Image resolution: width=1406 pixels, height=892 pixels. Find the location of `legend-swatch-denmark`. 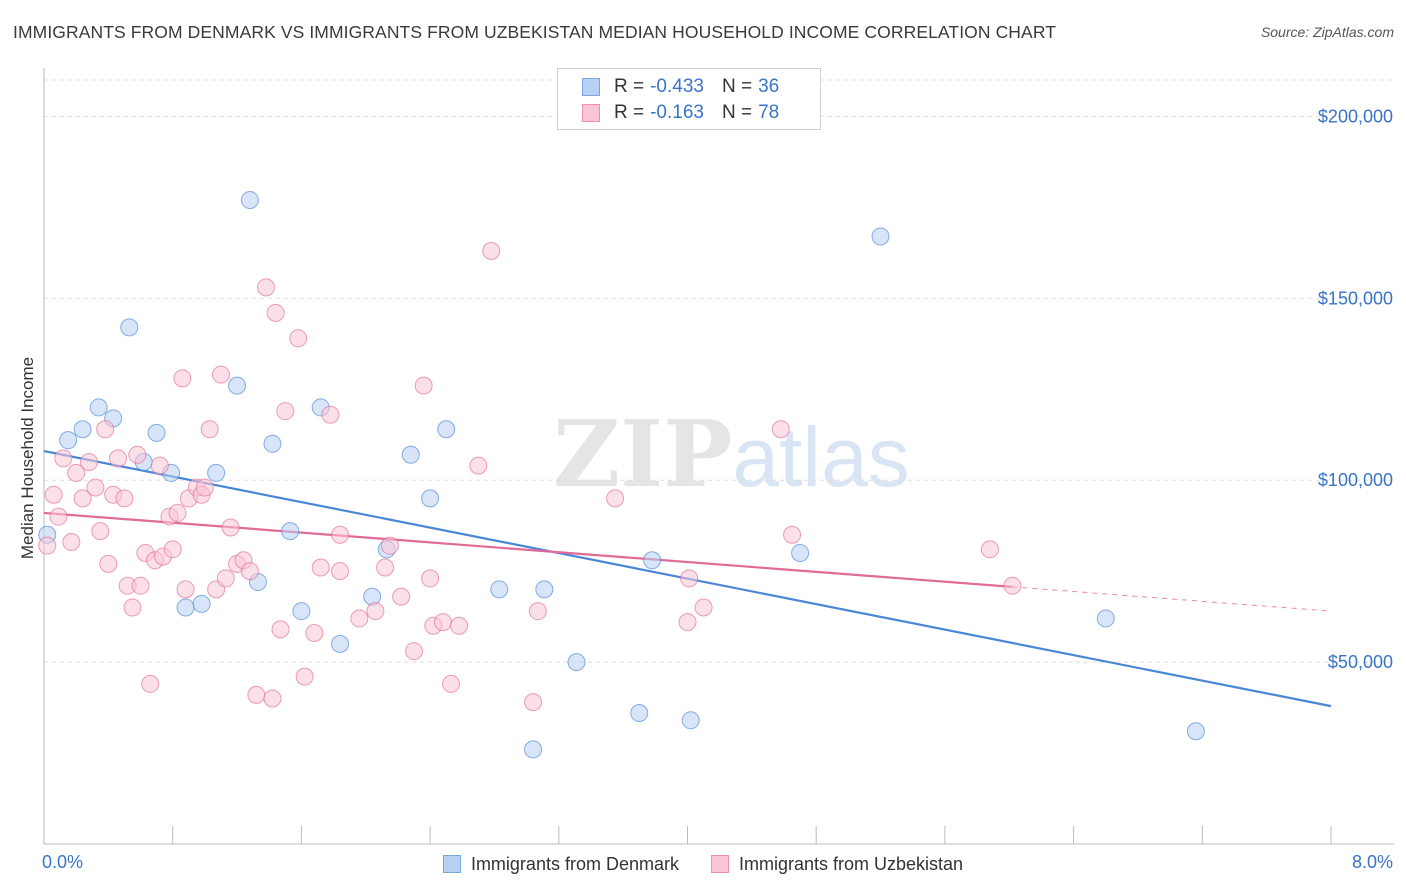

legend-swatch-denmark is located at coordinates (451, 864).